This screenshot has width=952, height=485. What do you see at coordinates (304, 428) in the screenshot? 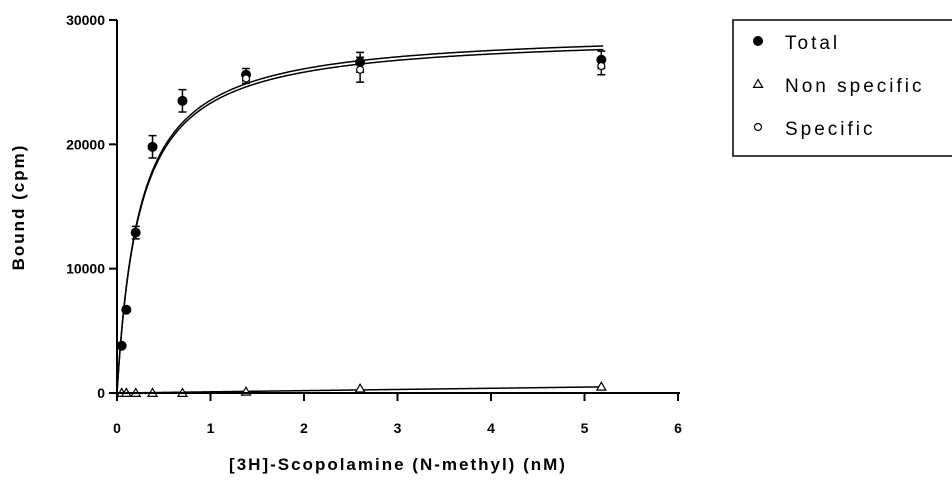
I see `x-tick-label-2: 2` at bounding box center [304, 428].